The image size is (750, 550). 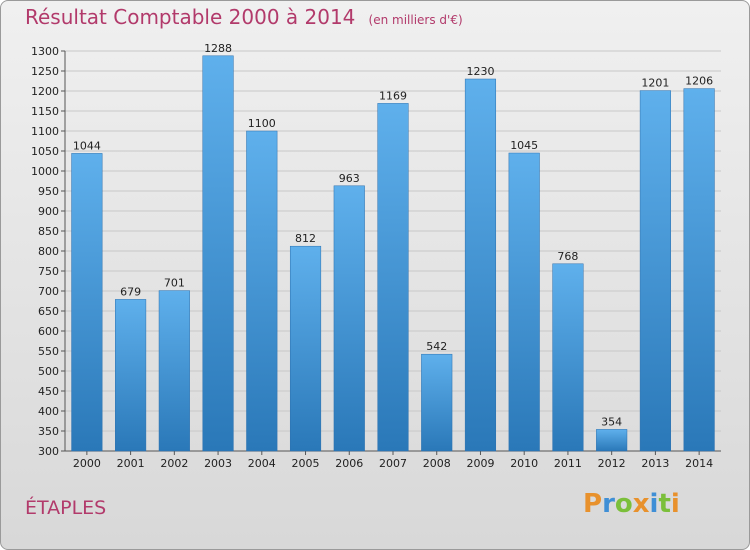 I want to click on y-tick-label: 300, so click(x=48, y=451).